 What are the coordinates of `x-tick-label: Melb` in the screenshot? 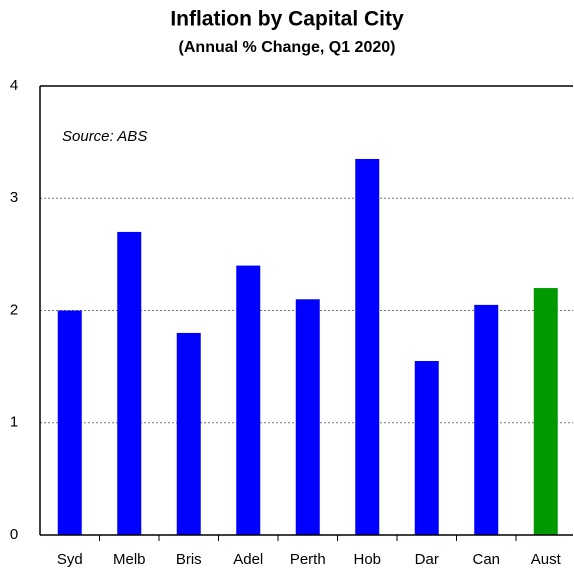 It's located at (129, 559).